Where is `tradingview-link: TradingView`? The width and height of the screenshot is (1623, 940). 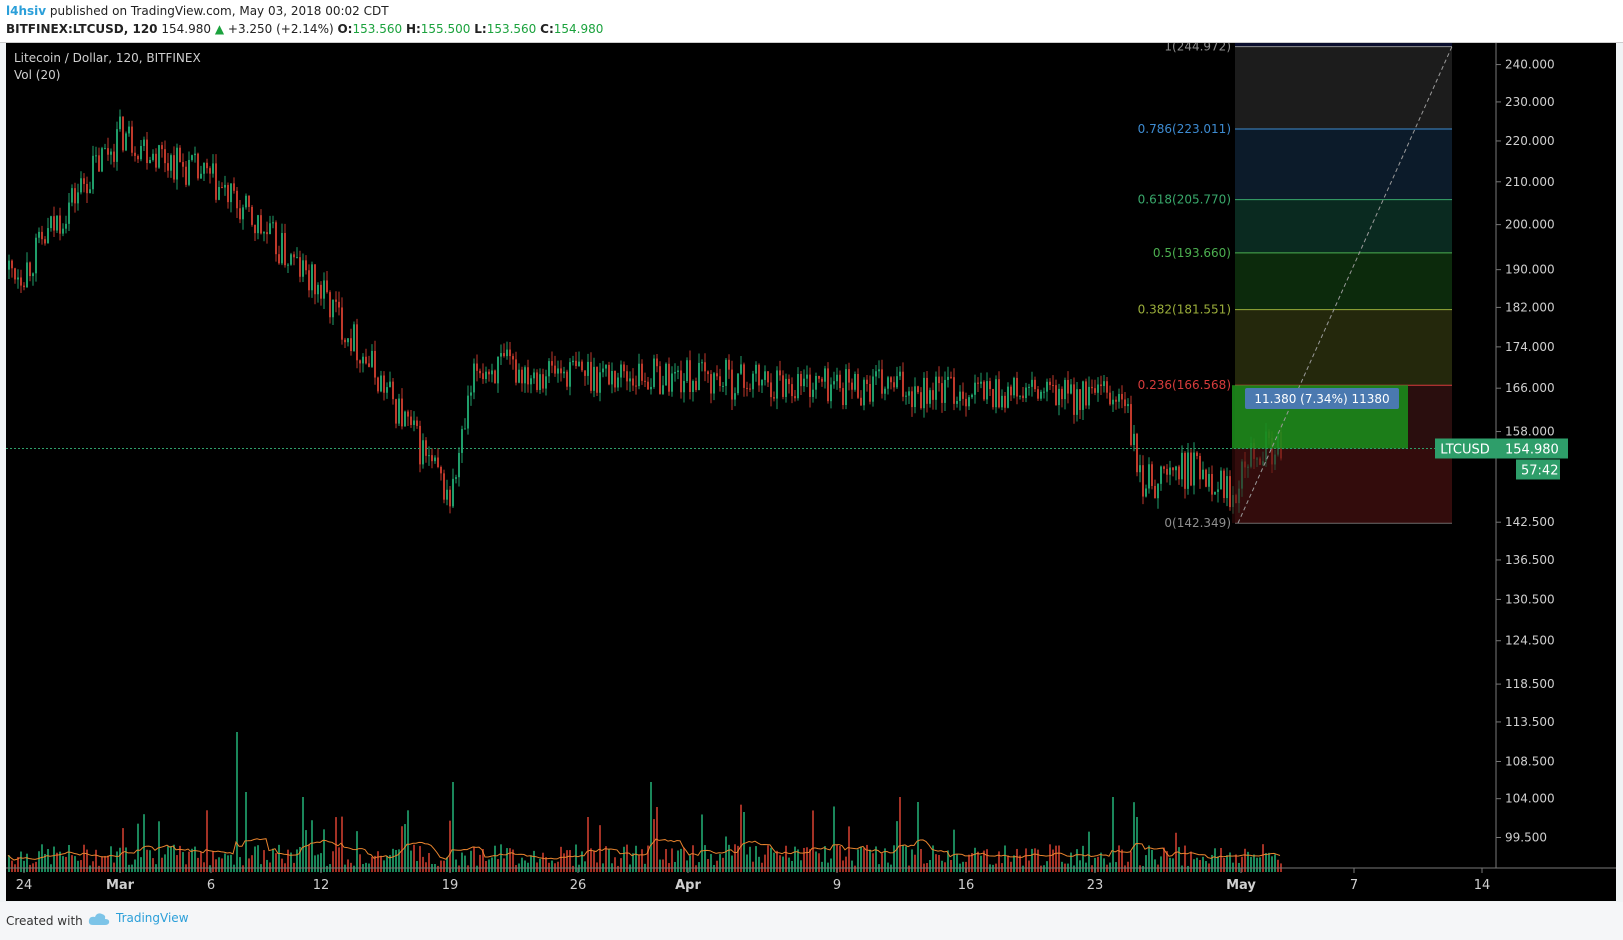
tradingview-link: TradingView is located at coordinates (138, 918).